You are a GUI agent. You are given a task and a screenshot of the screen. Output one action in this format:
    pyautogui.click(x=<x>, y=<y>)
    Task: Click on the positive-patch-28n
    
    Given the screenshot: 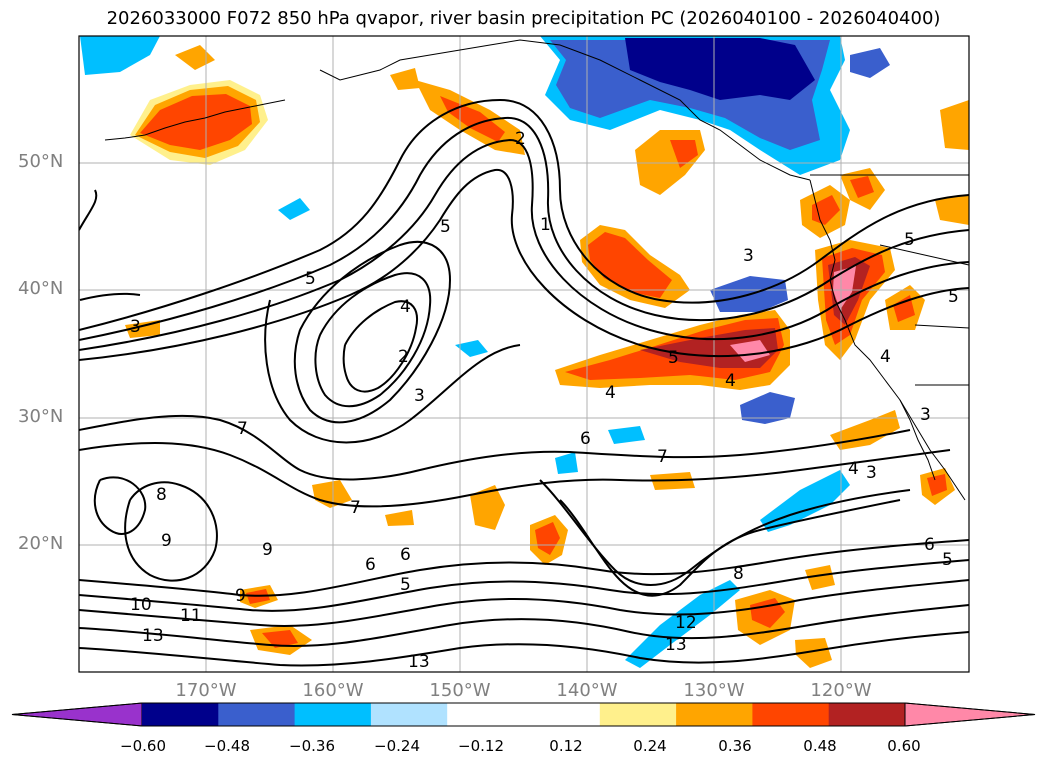 What is the action you would take?
    pyautogui.click(x=865, y=430)
    